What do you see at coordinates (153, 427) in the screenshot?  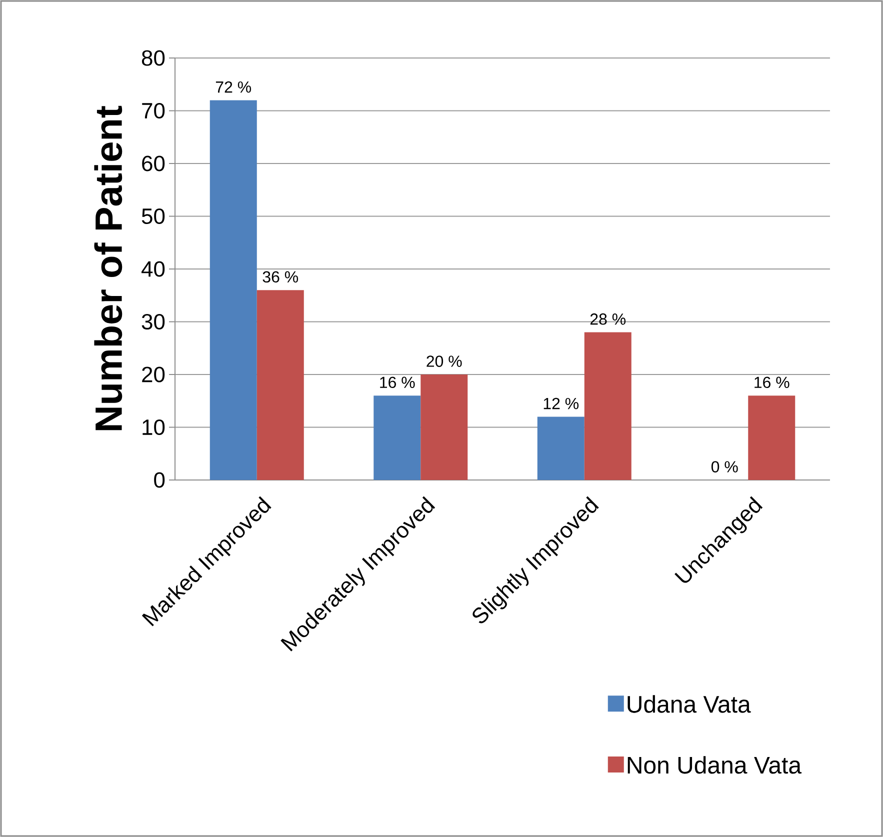 I see `y-tick-label: 10` at bounding box center [153, 427].